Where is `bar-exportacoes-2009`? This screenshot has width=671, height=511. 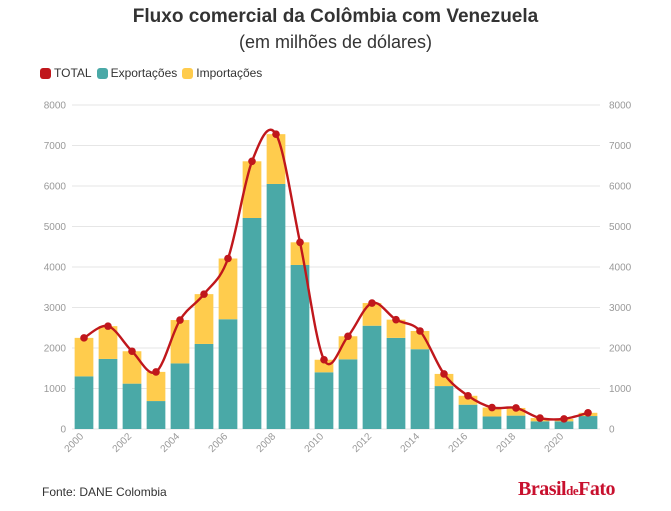
bar-exportacoes-2009 is located at coordinates (300, 346).